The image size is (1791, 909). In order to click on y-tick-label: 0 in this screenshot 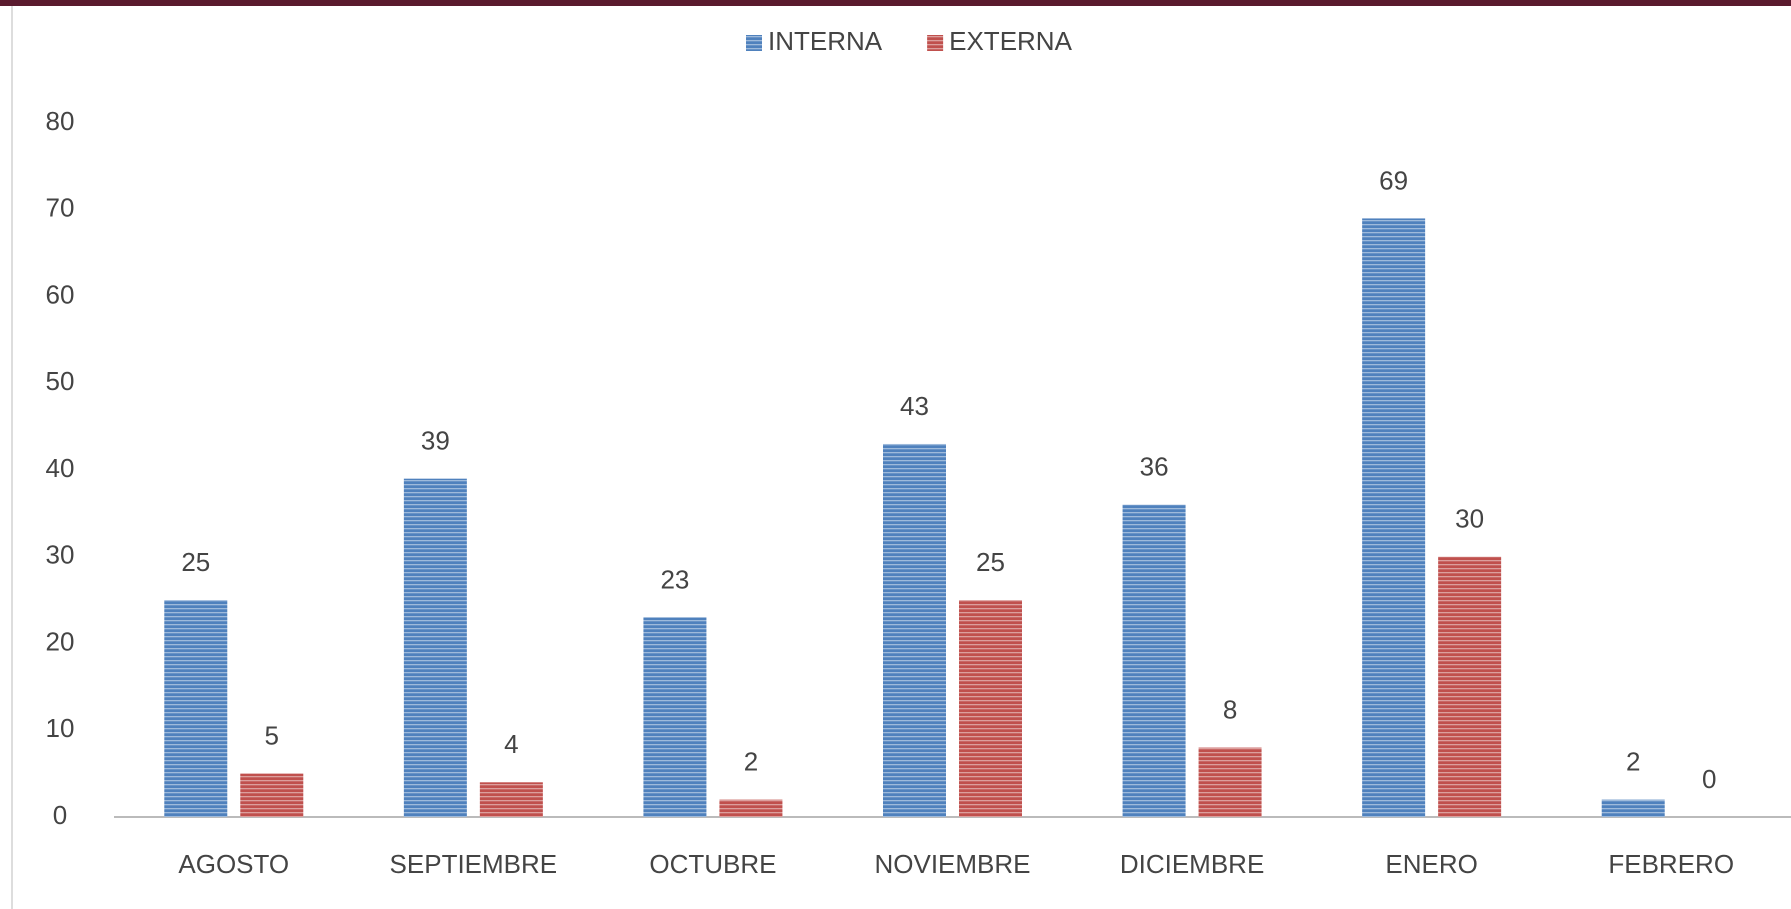, I will do `click(60, 815)`.